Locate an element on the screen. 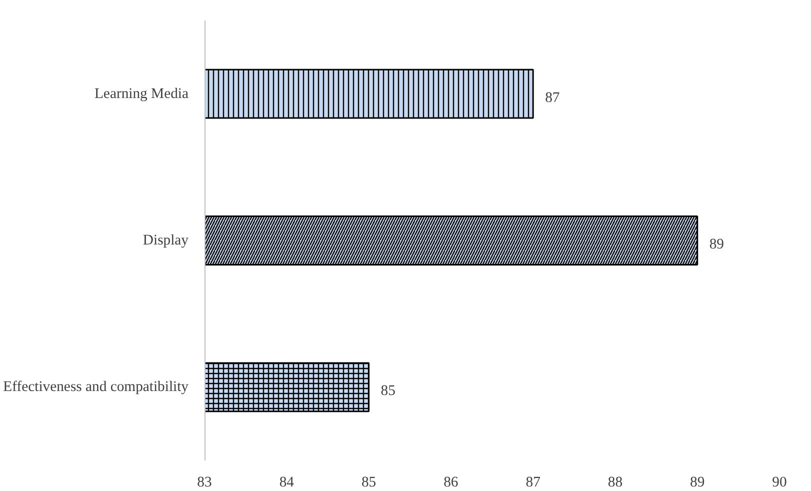 This screenshot has width=811, height=491. x-tick-label: 84 is located at coordinates (287, 482).